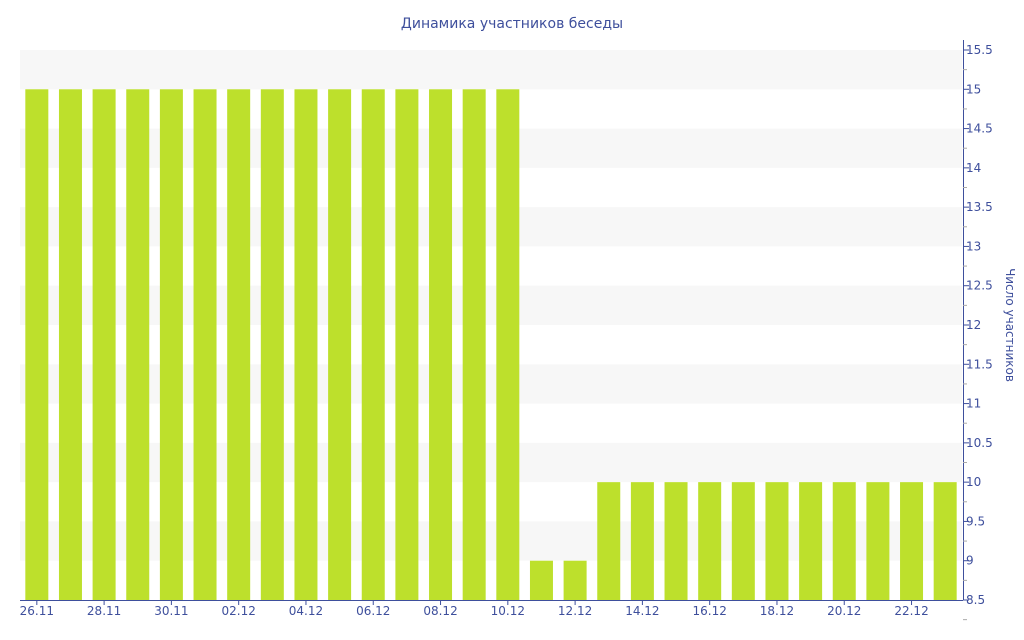 Image resolution: width=1024 pixels, height=640 pixels. I want to click on bar-23.12, so click(945, 541).